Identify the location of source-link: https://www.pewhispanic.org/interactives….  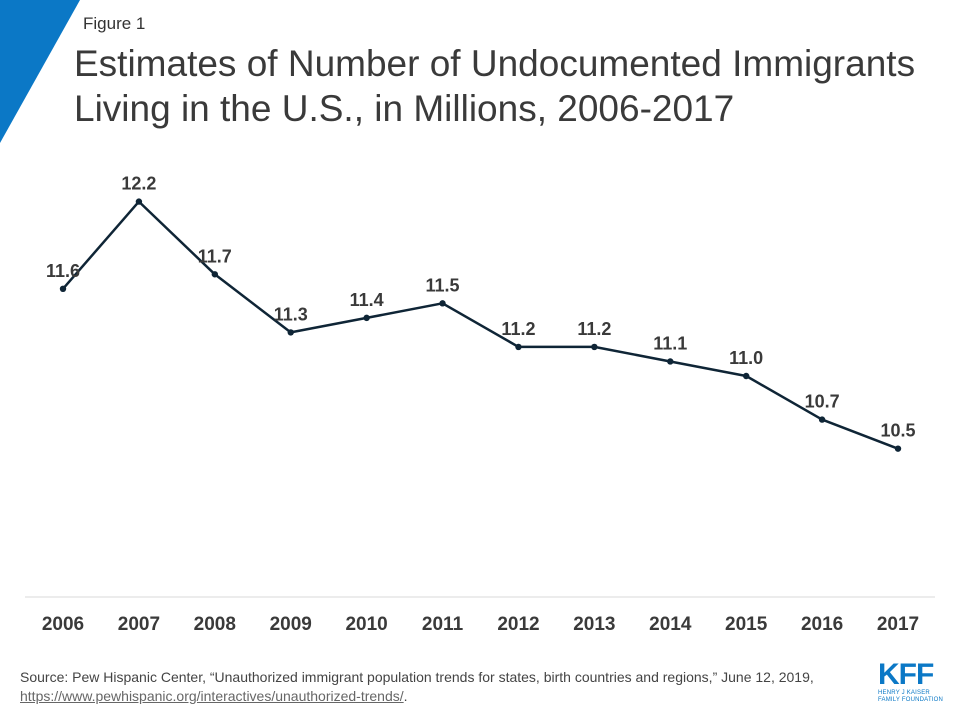
(212, 696).